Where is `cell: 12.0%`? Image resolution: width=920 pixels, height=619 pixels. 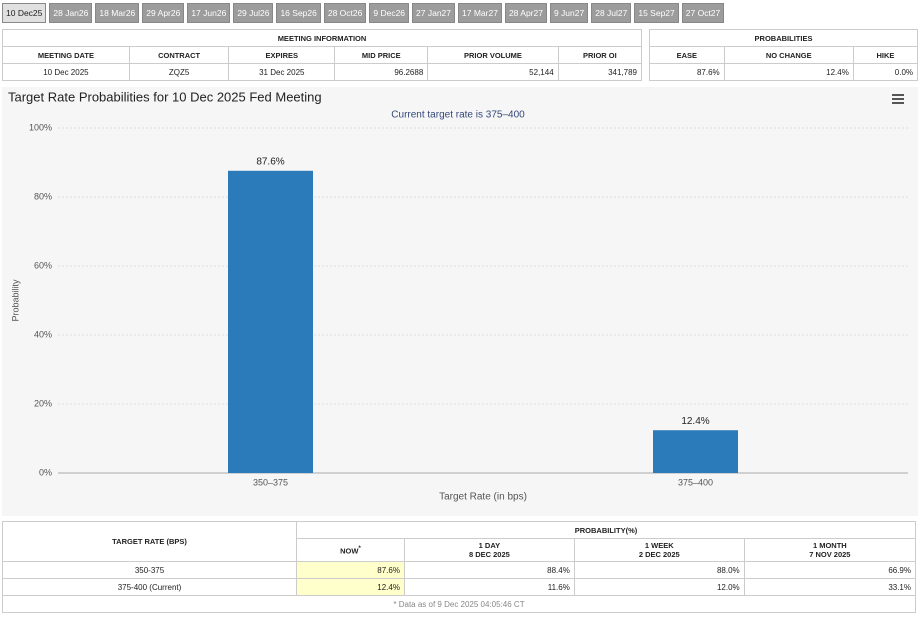 cell: 12.0% is located at coordinates (659, 587).